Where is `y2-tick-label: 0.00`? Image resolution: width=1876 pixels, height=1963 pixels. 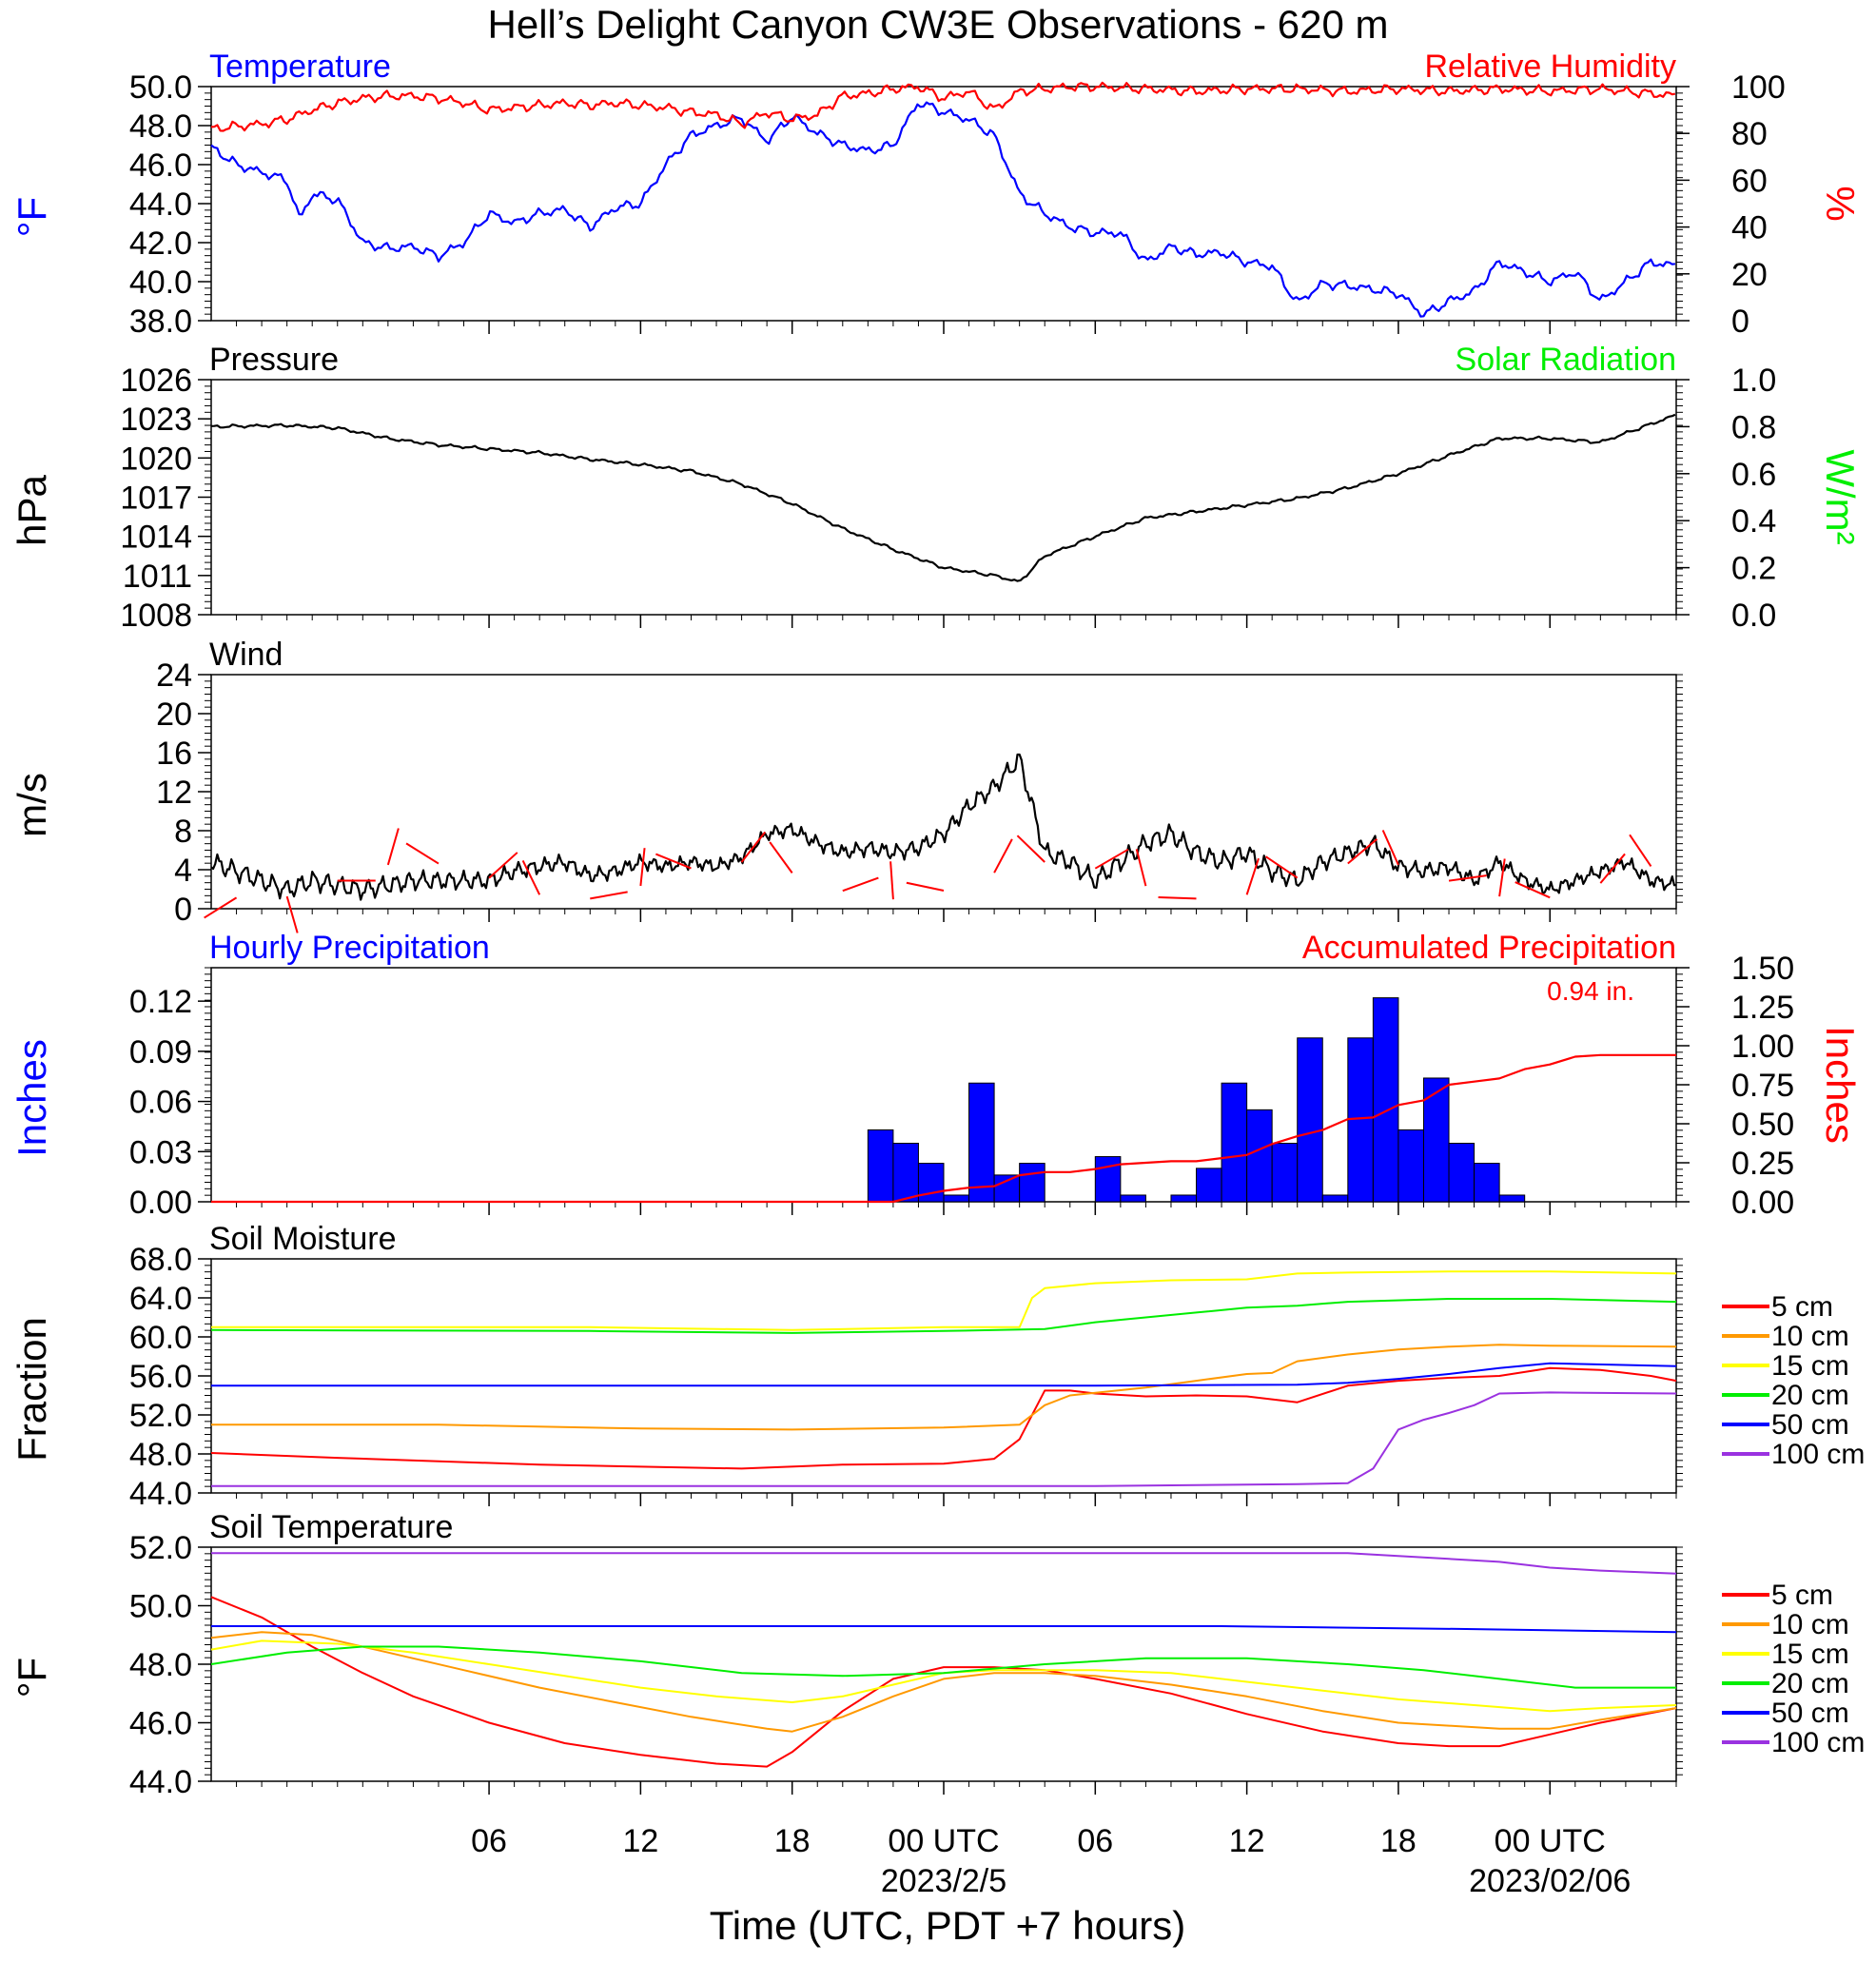
y2-tick-label: 0.00 is located at coordinates (1762, 1203).